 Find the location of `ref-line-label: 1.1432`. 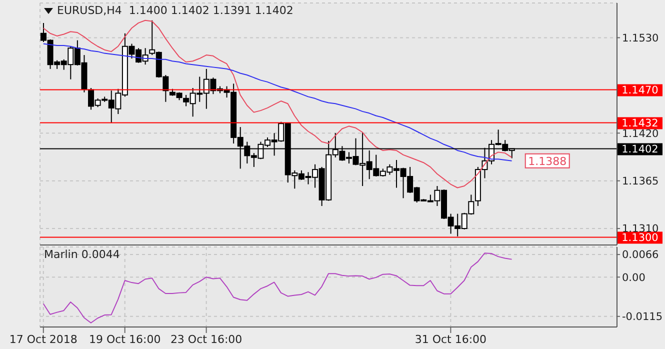

ref-line-label: 1.1432 is located at coordinates (640, 124).